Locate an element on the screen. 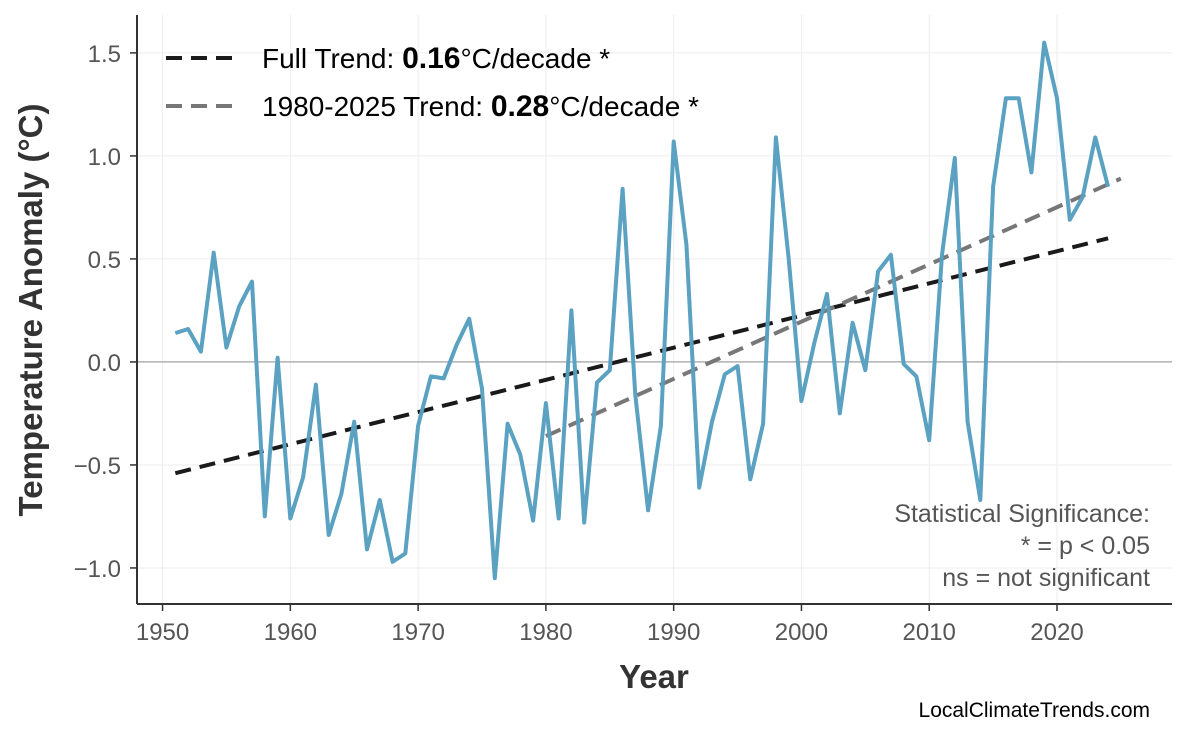 The height and width of the screenshot is (742, 1186). y-tick-label: 1.0 is located at coordinates (104, 157).